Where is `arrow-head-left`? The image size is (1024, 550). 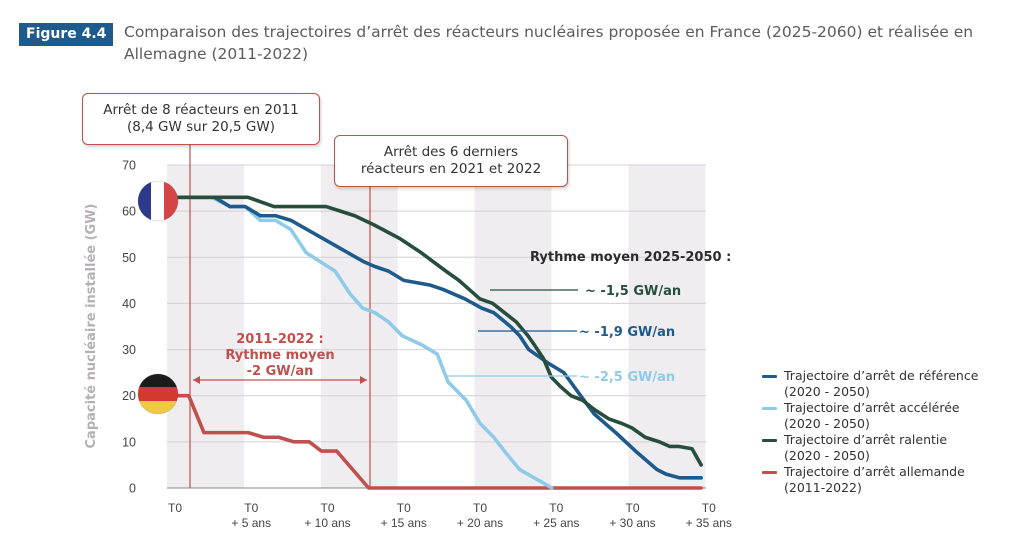 arrow-head-left is located at coordinates (196, 380).